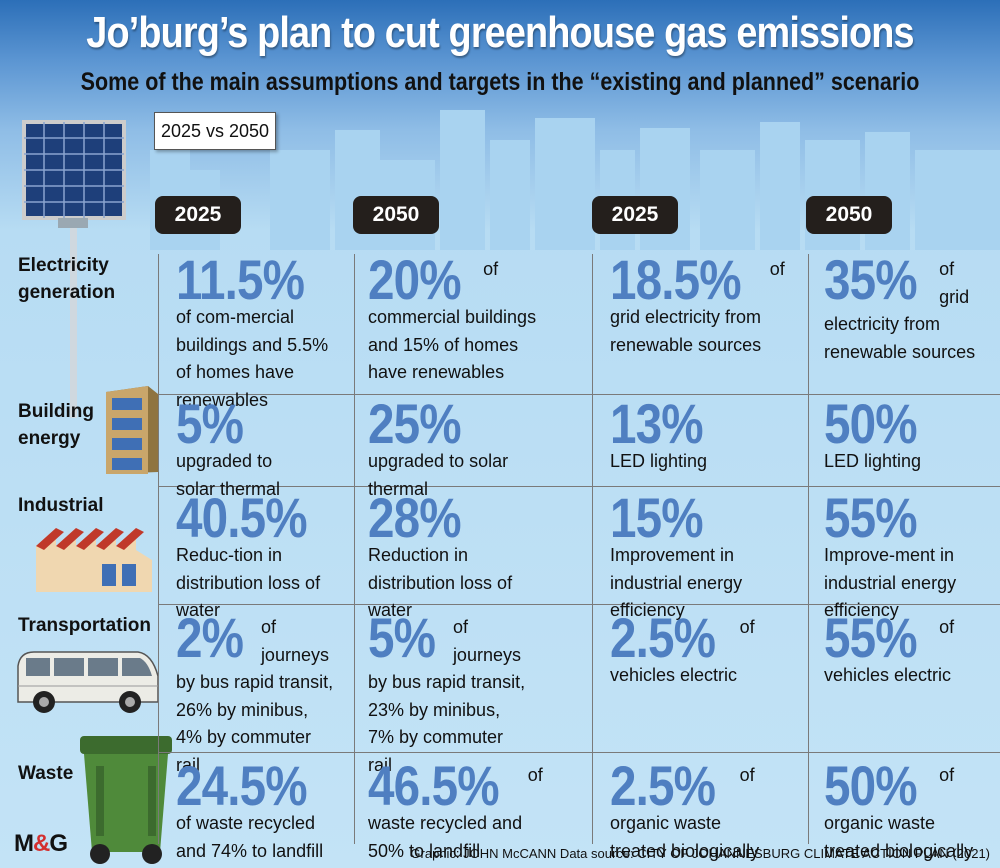  I want to click on year-header-2: 2050, so click(396, 215).